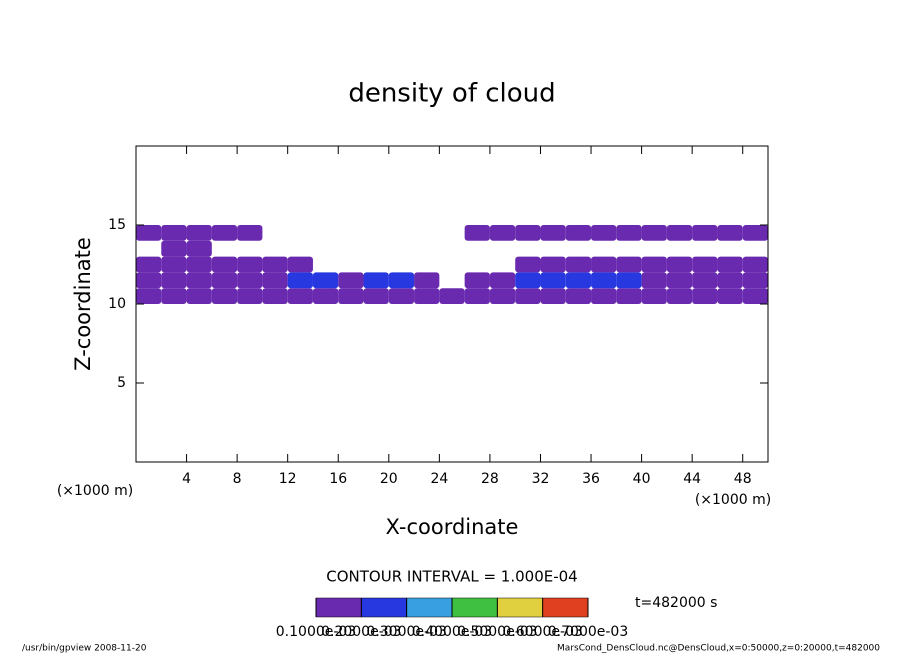  What do you see at coordinates (439, 479) in the screenshot?
I see `x-tick-label: 24` at bounding box center [439, 479].